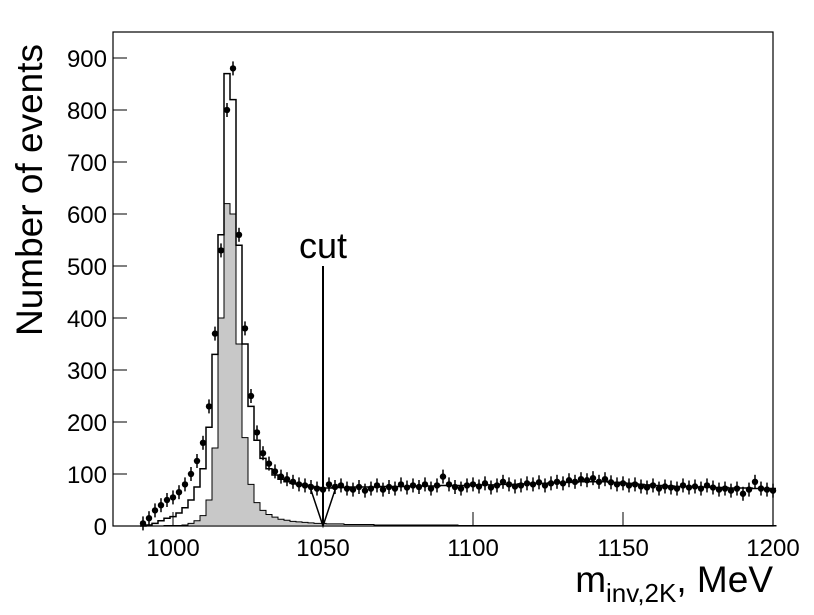 This screenshot has width=814, height=615. Describe the element at coordinates (100, 527) in the screenshot. I see `y-tick-label: 0` at that location.